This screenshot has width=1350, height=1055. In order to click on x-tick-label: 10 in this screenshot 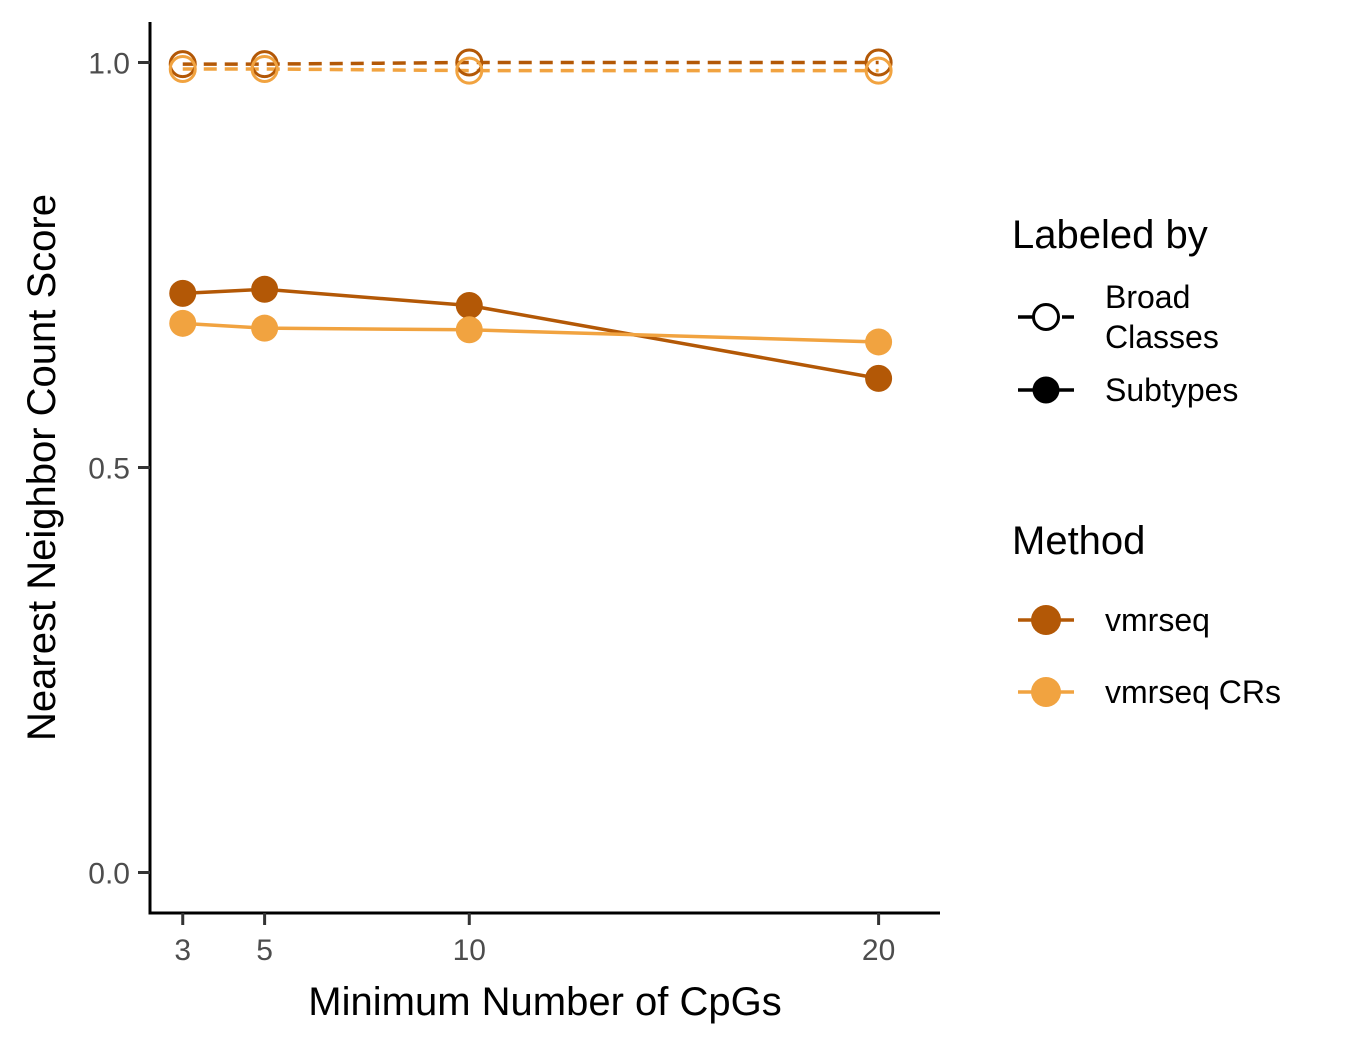, I will do `click(469, 950)`.